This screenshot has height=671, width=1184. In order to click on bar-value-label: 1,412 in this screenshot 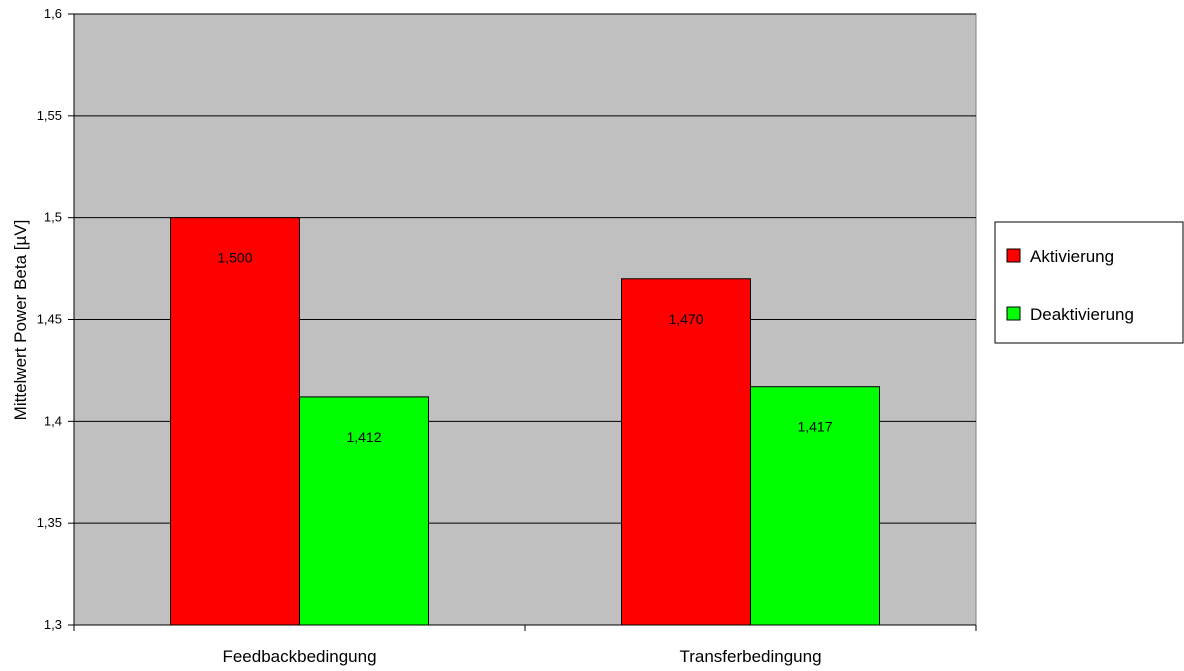, I will do `click(363, 437)`.